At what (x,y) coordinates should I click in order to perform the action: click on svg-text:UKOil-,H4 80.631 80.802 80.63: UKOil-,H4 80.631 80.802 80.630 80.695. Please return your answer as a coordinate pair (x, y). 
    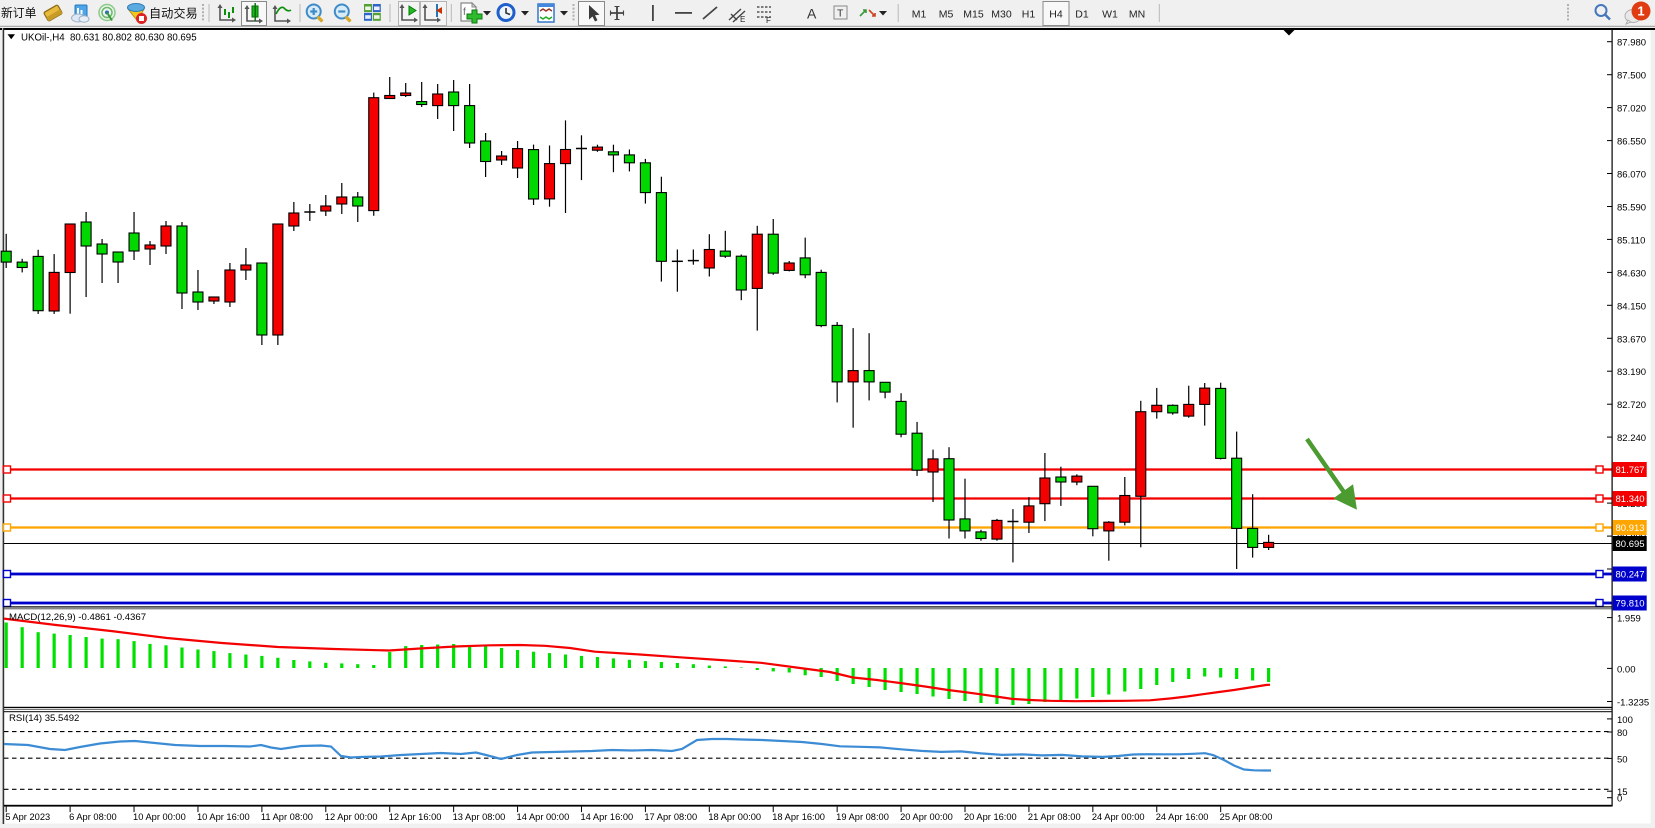
    Looking at the image, I should click on (109, 37).